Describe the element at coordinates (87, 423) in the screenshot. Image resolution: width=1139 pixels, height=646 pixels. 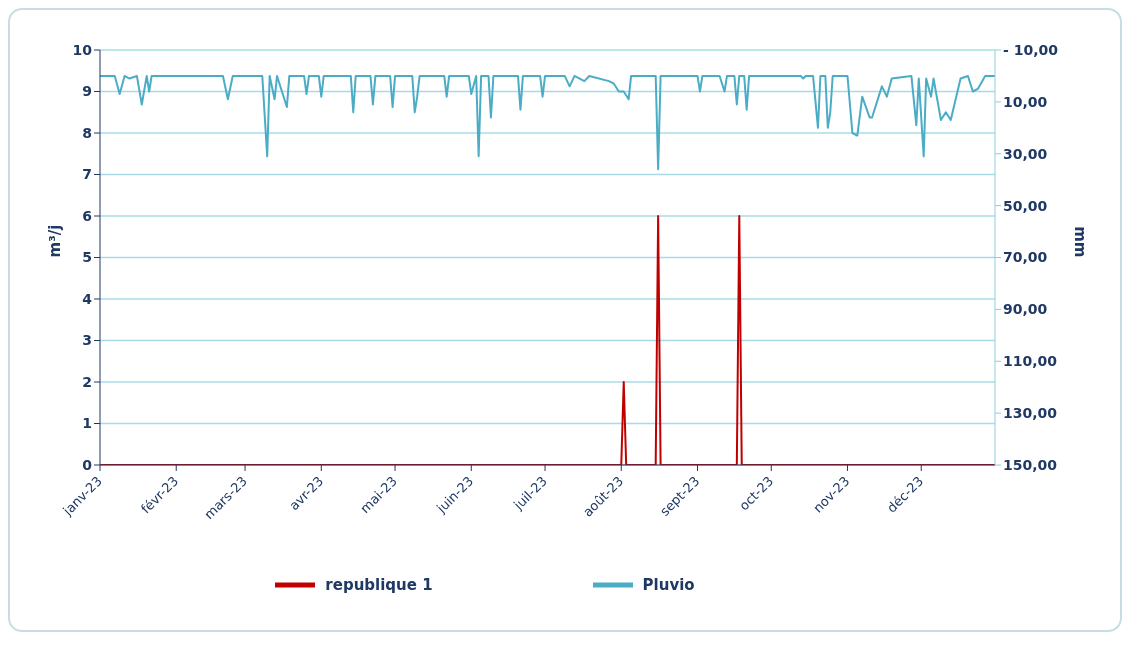
I see `y-tick-label: 1` at that location.